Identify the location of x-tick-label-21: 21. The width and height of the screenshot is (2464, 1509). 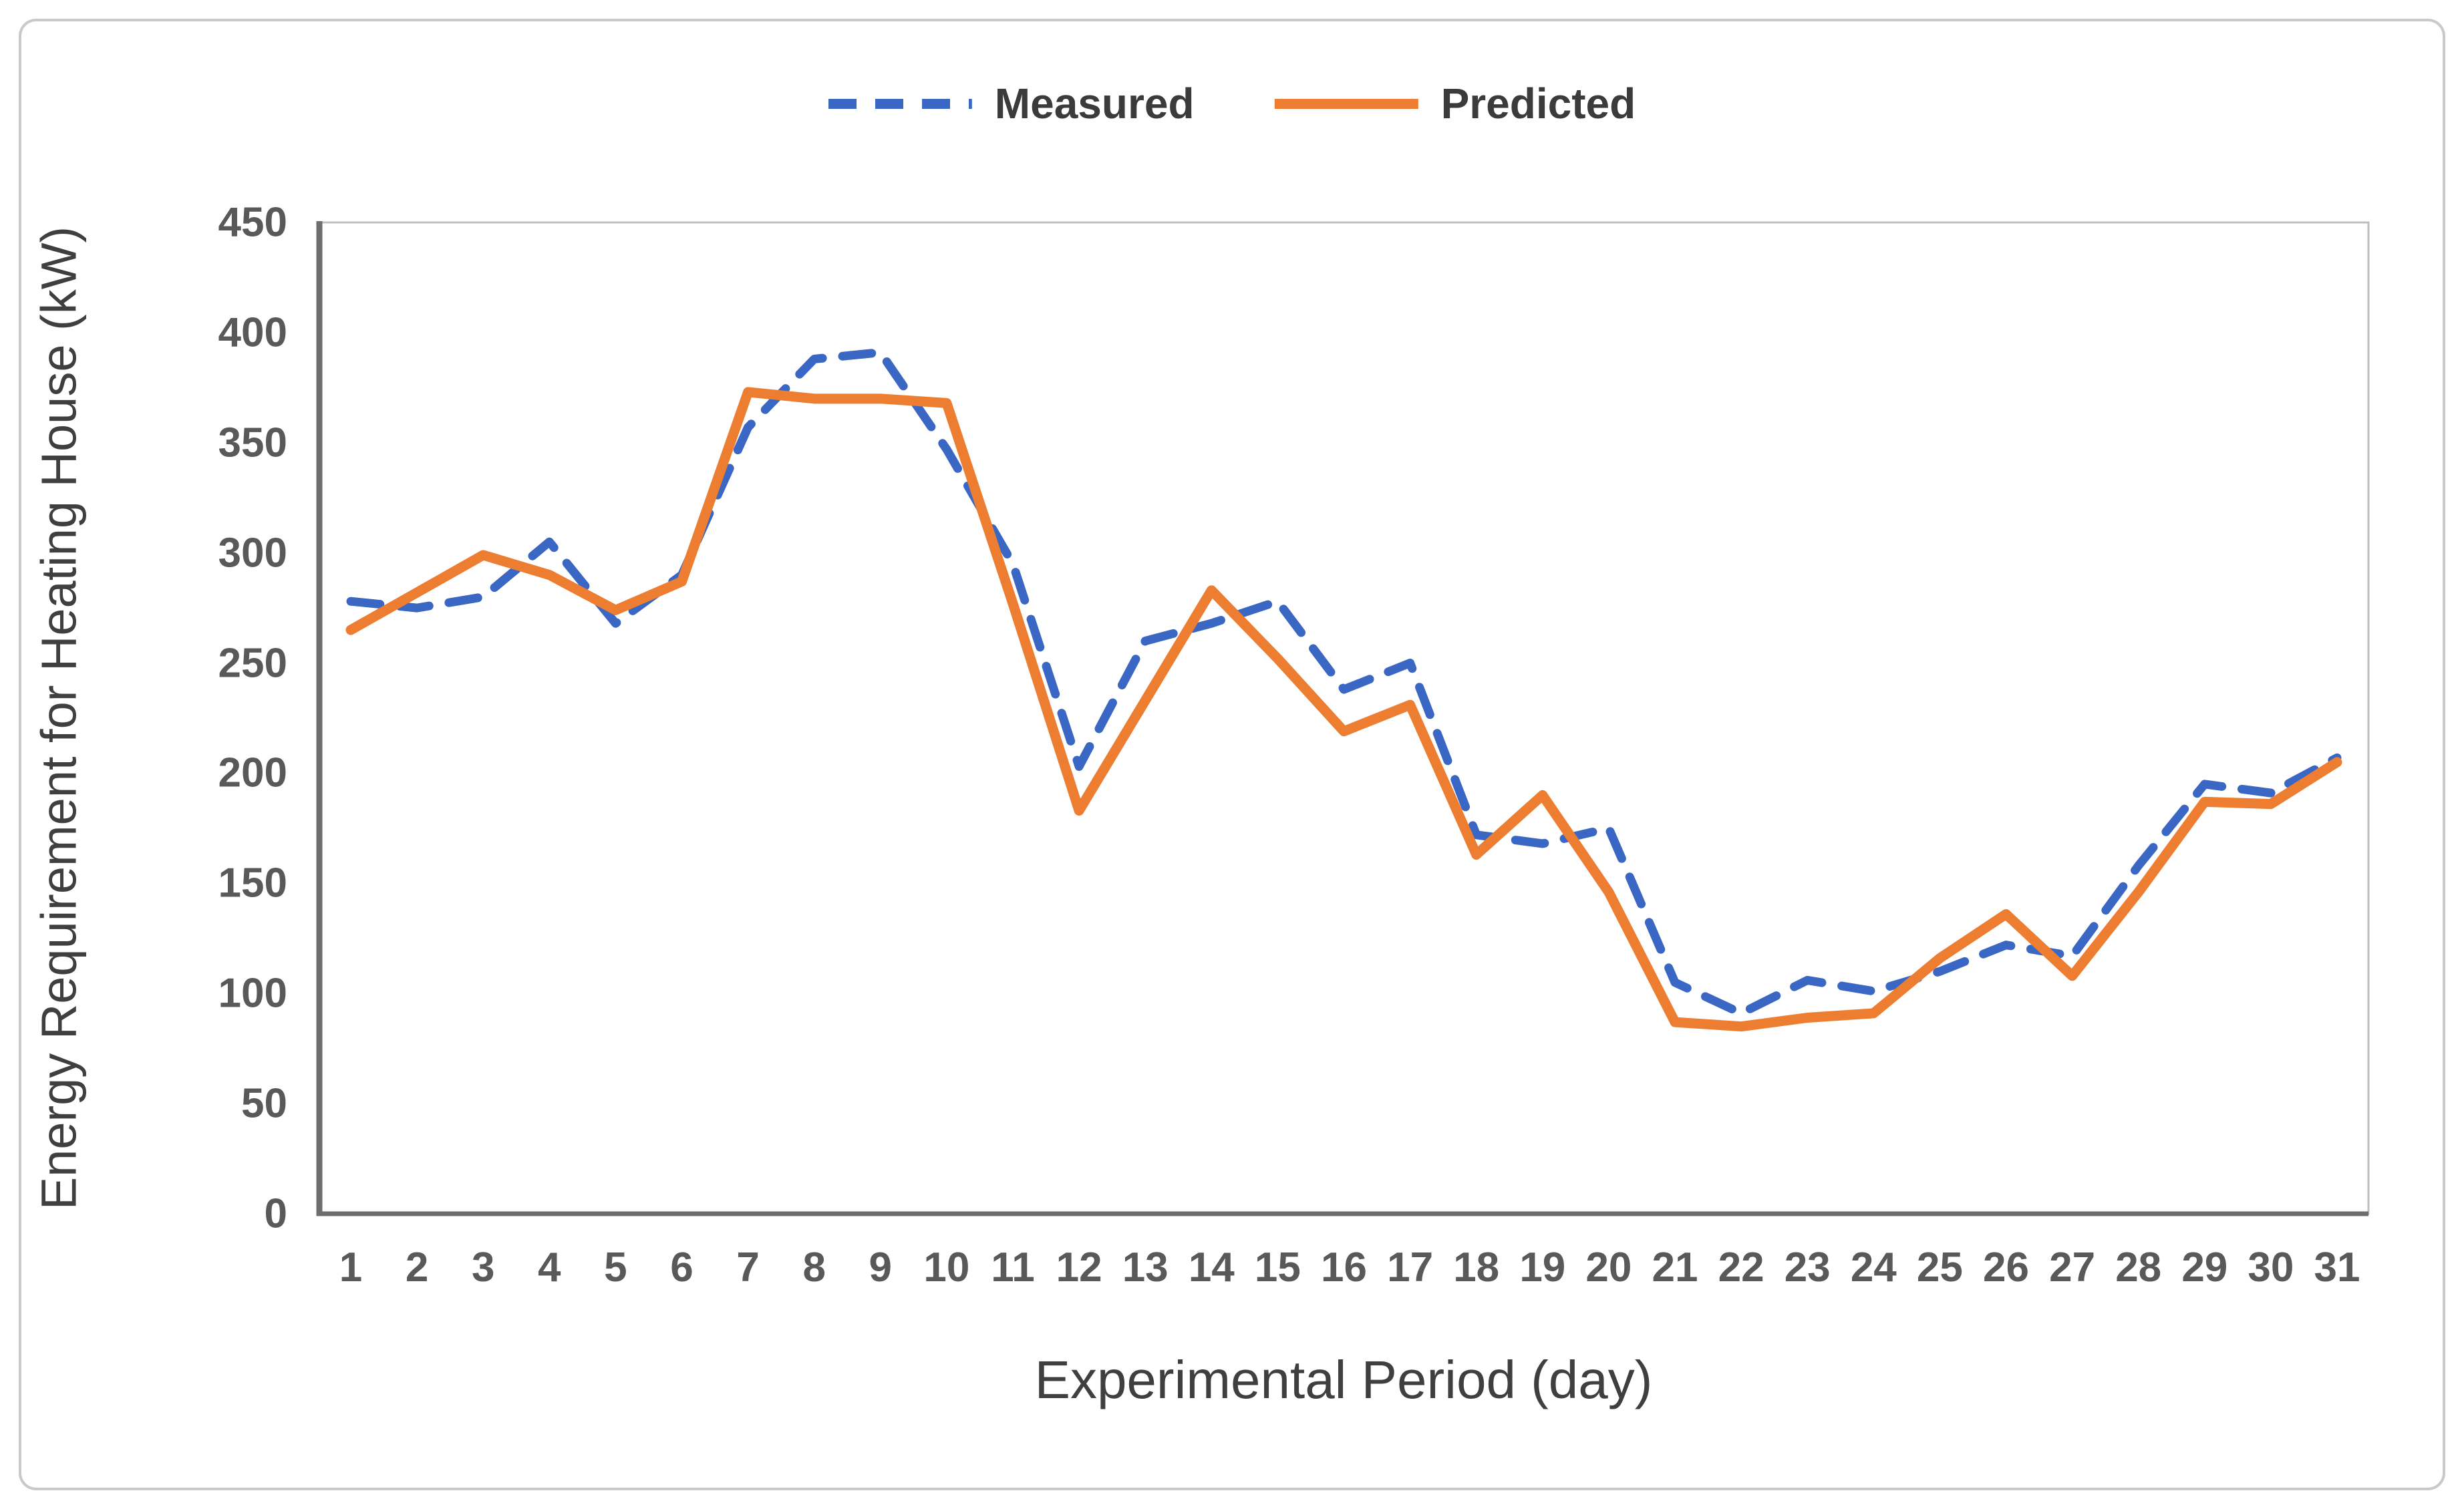
(1675, 1267).